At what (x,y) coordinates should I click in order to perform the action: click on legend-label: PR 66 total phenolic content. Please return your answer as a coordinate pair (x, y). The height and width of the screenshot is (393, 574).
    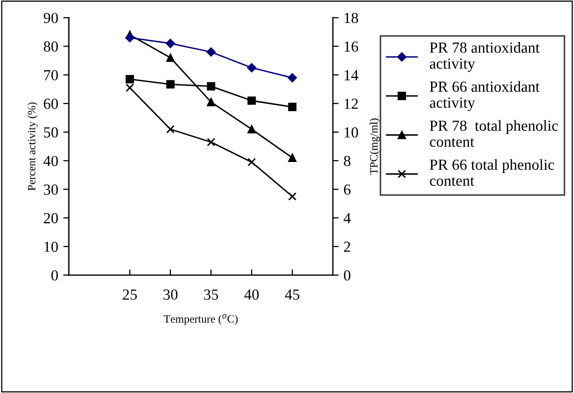
    Looking at the image, I should click on (492, 172).